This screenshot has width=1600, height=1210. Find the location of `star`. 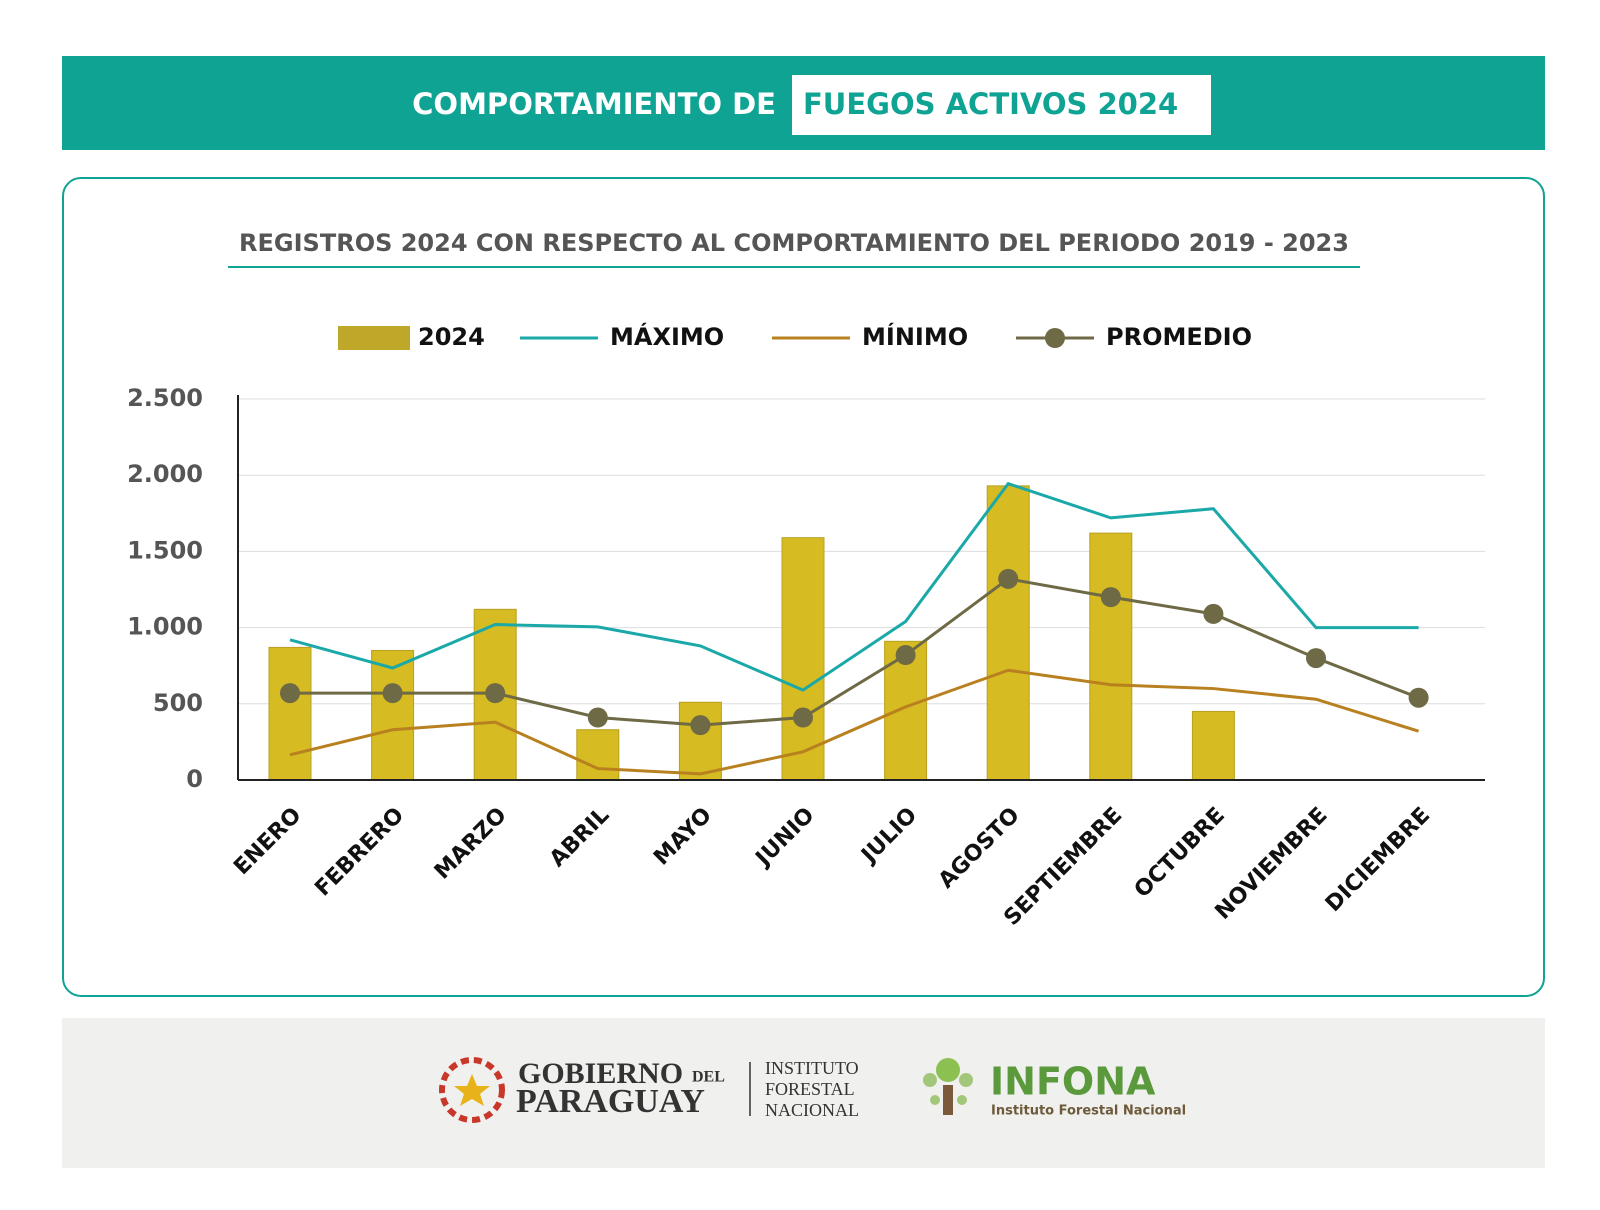

star is located at coordinates (472, 1090).